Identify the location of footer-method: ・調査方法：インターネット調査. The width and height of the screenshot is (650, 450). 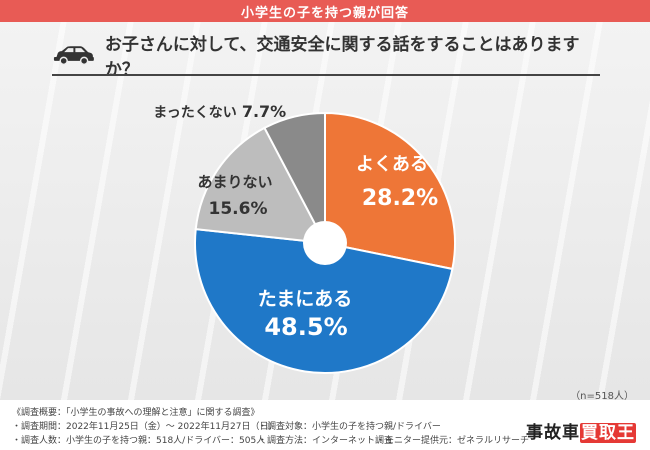
(326, 441).